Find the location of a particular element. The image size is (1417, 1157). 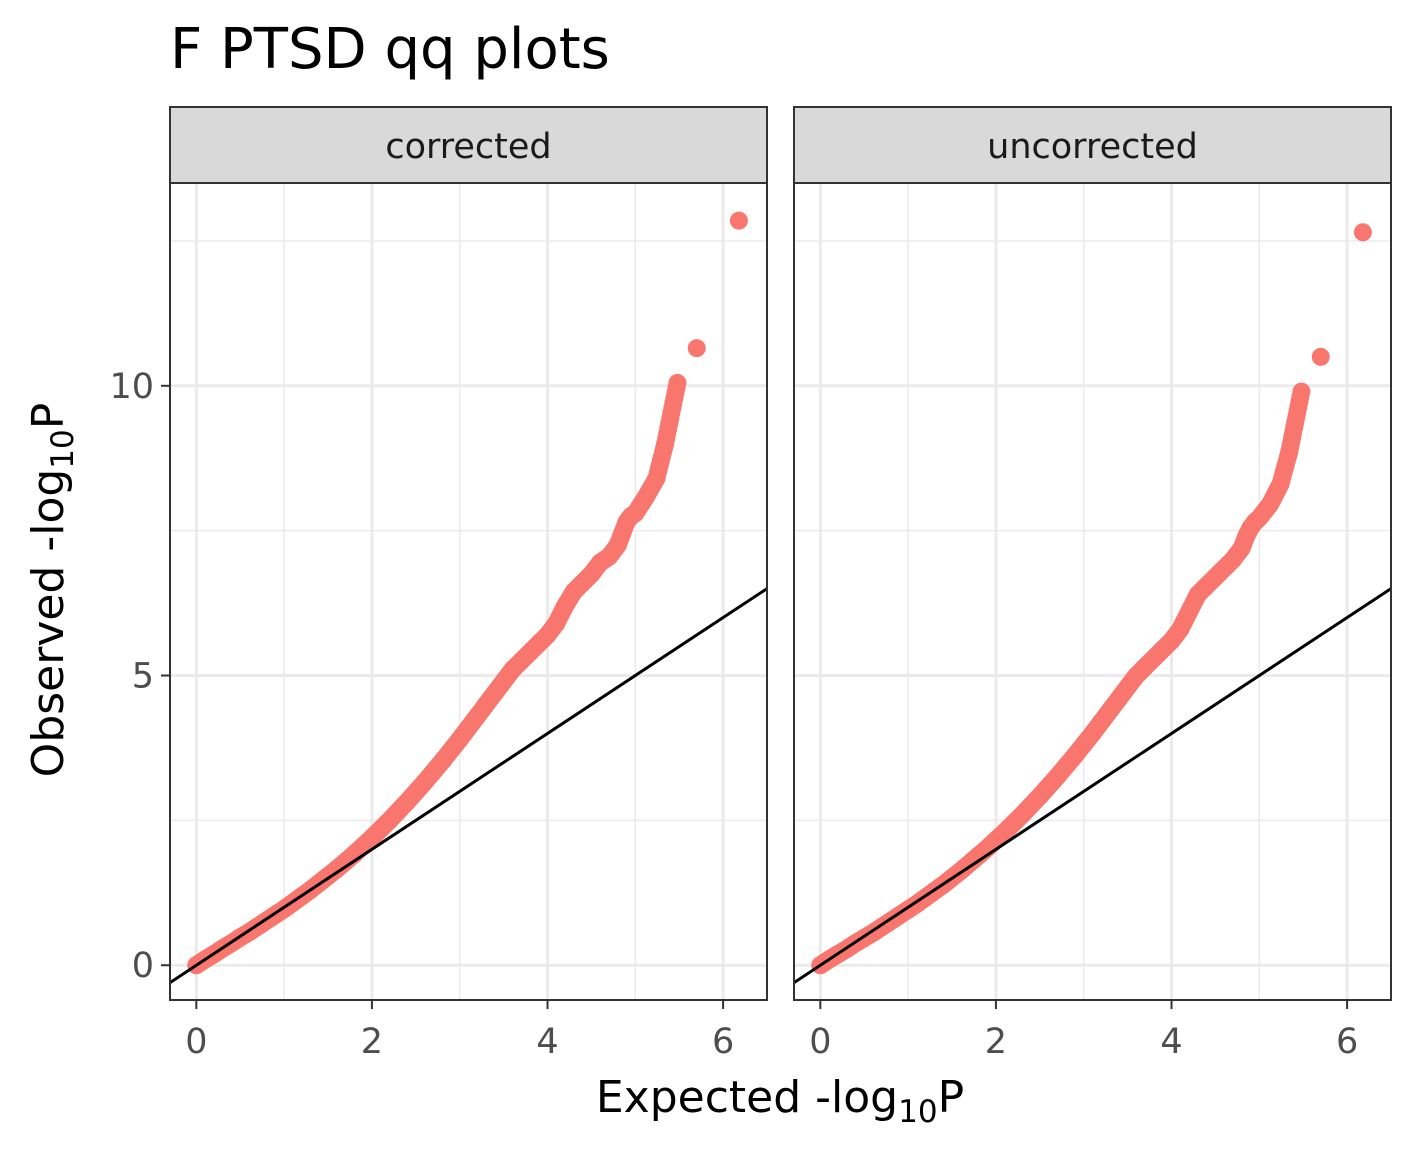

y-axis-title: Observed -log10P is located at coordinates (52, 590).